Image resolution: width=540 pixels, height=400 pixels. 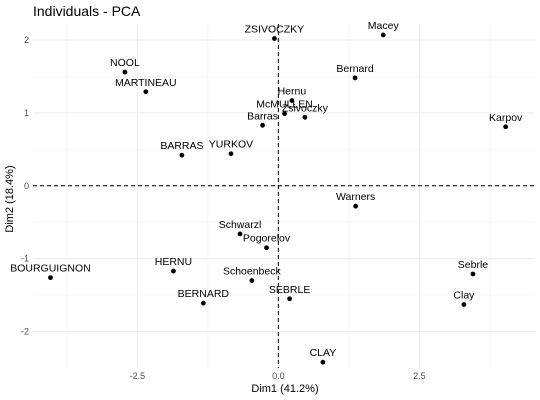 I want to click on point-label: NOOL, so click(x=125, y=63).